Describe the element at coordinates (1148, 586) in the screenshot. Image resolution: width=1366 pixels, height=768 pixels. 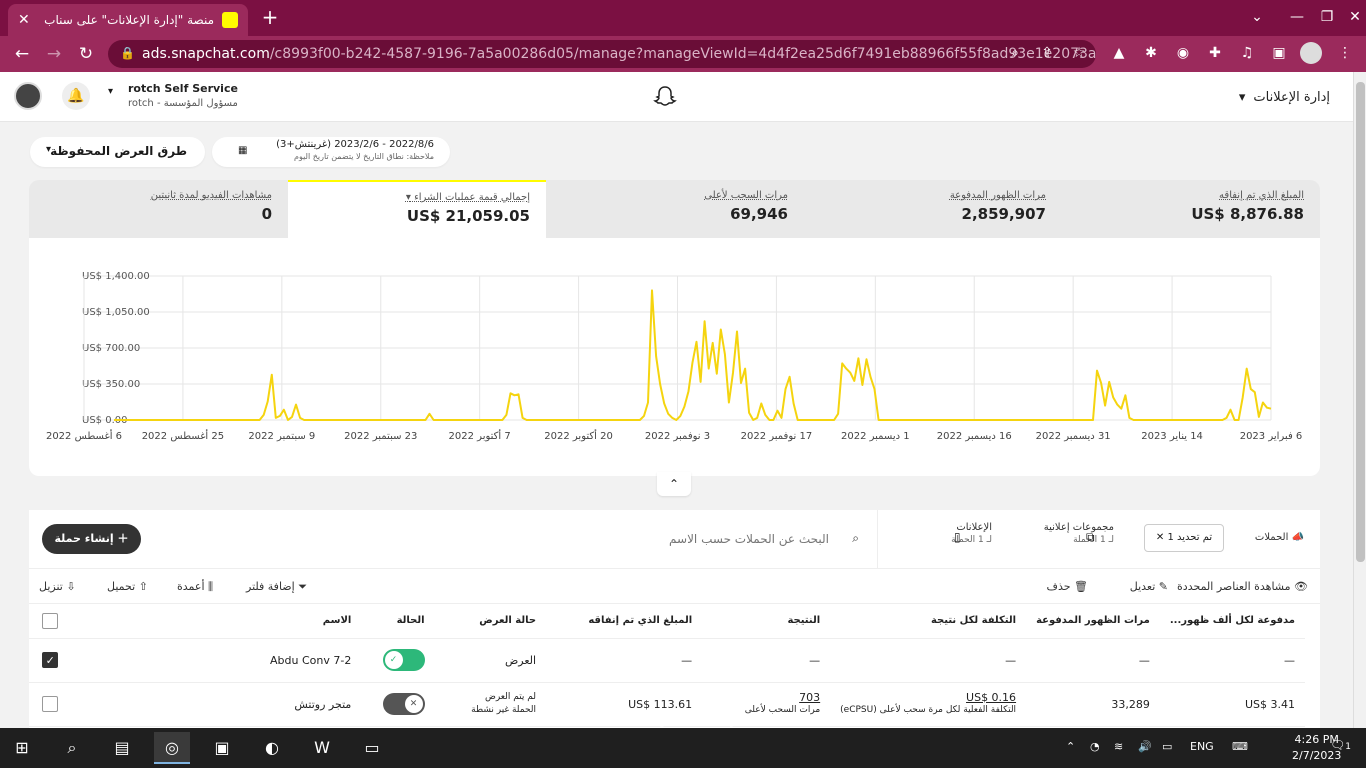
I see `edit-button: ✎ تعديل` at that location.